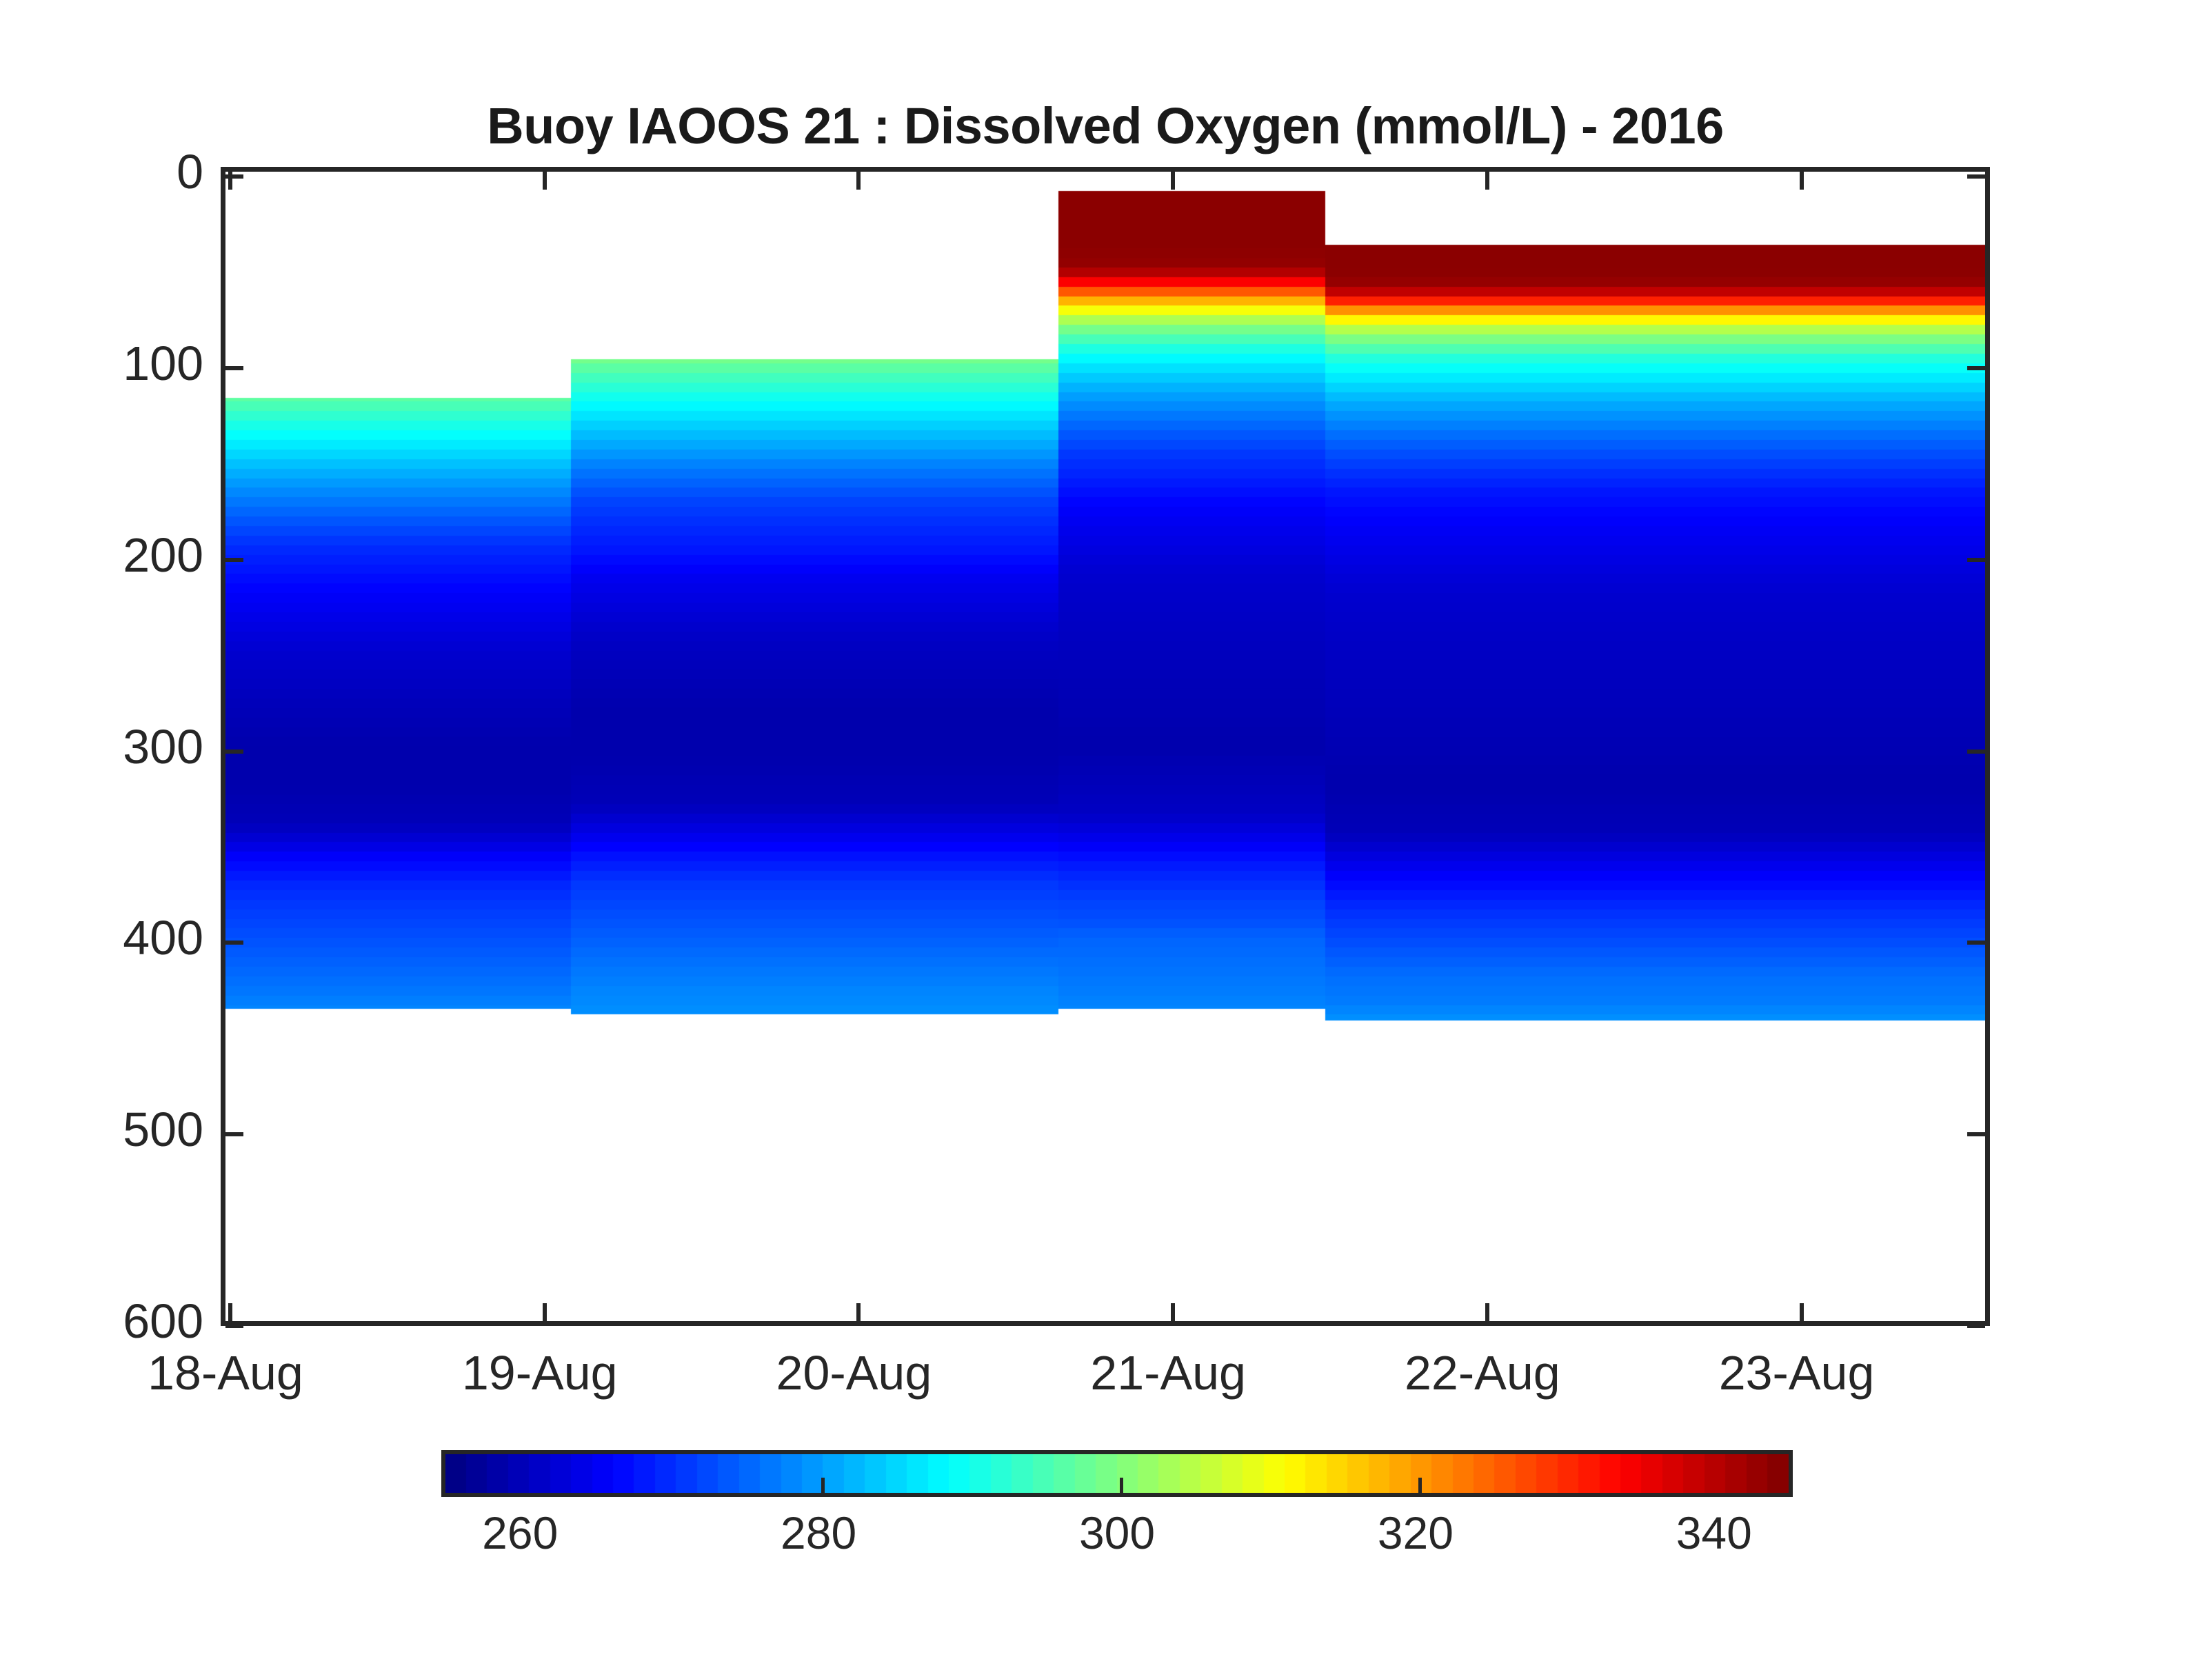  I want to click on y-axis-tick-label: 400, so click(163, 938).